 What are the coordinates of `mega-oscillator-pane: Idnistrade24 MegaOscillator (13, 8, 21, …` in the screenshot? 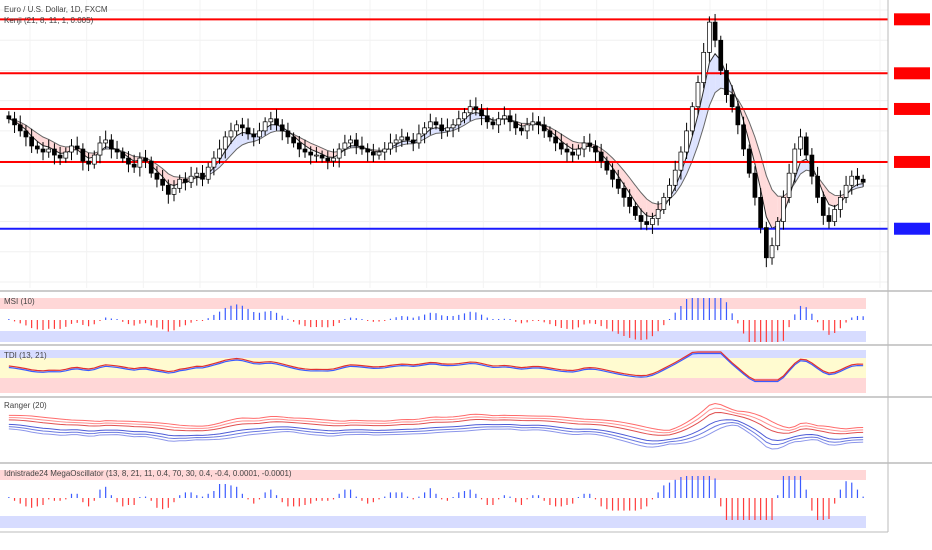 It's located at (433, 498).